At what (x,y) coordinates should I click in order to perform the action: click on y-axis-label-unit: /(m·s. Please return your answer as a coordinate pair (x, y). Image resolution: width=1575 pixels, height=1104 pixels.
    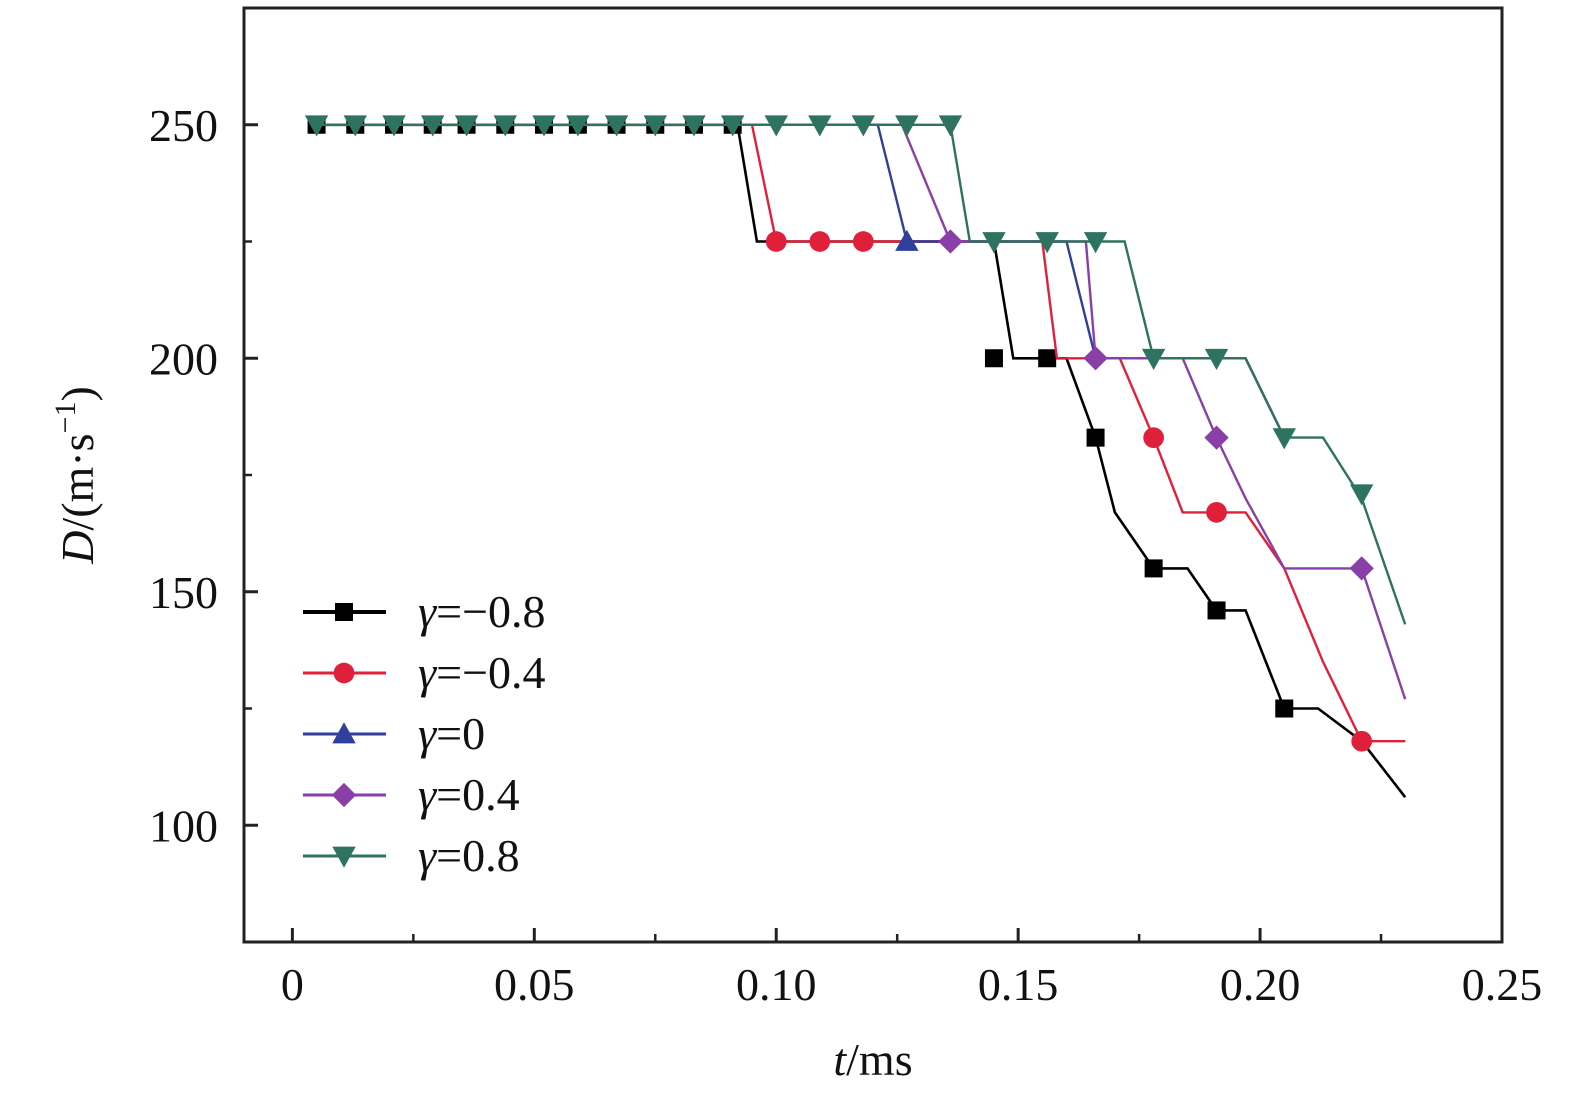
    Looking at the image, I should click on (77, 481).